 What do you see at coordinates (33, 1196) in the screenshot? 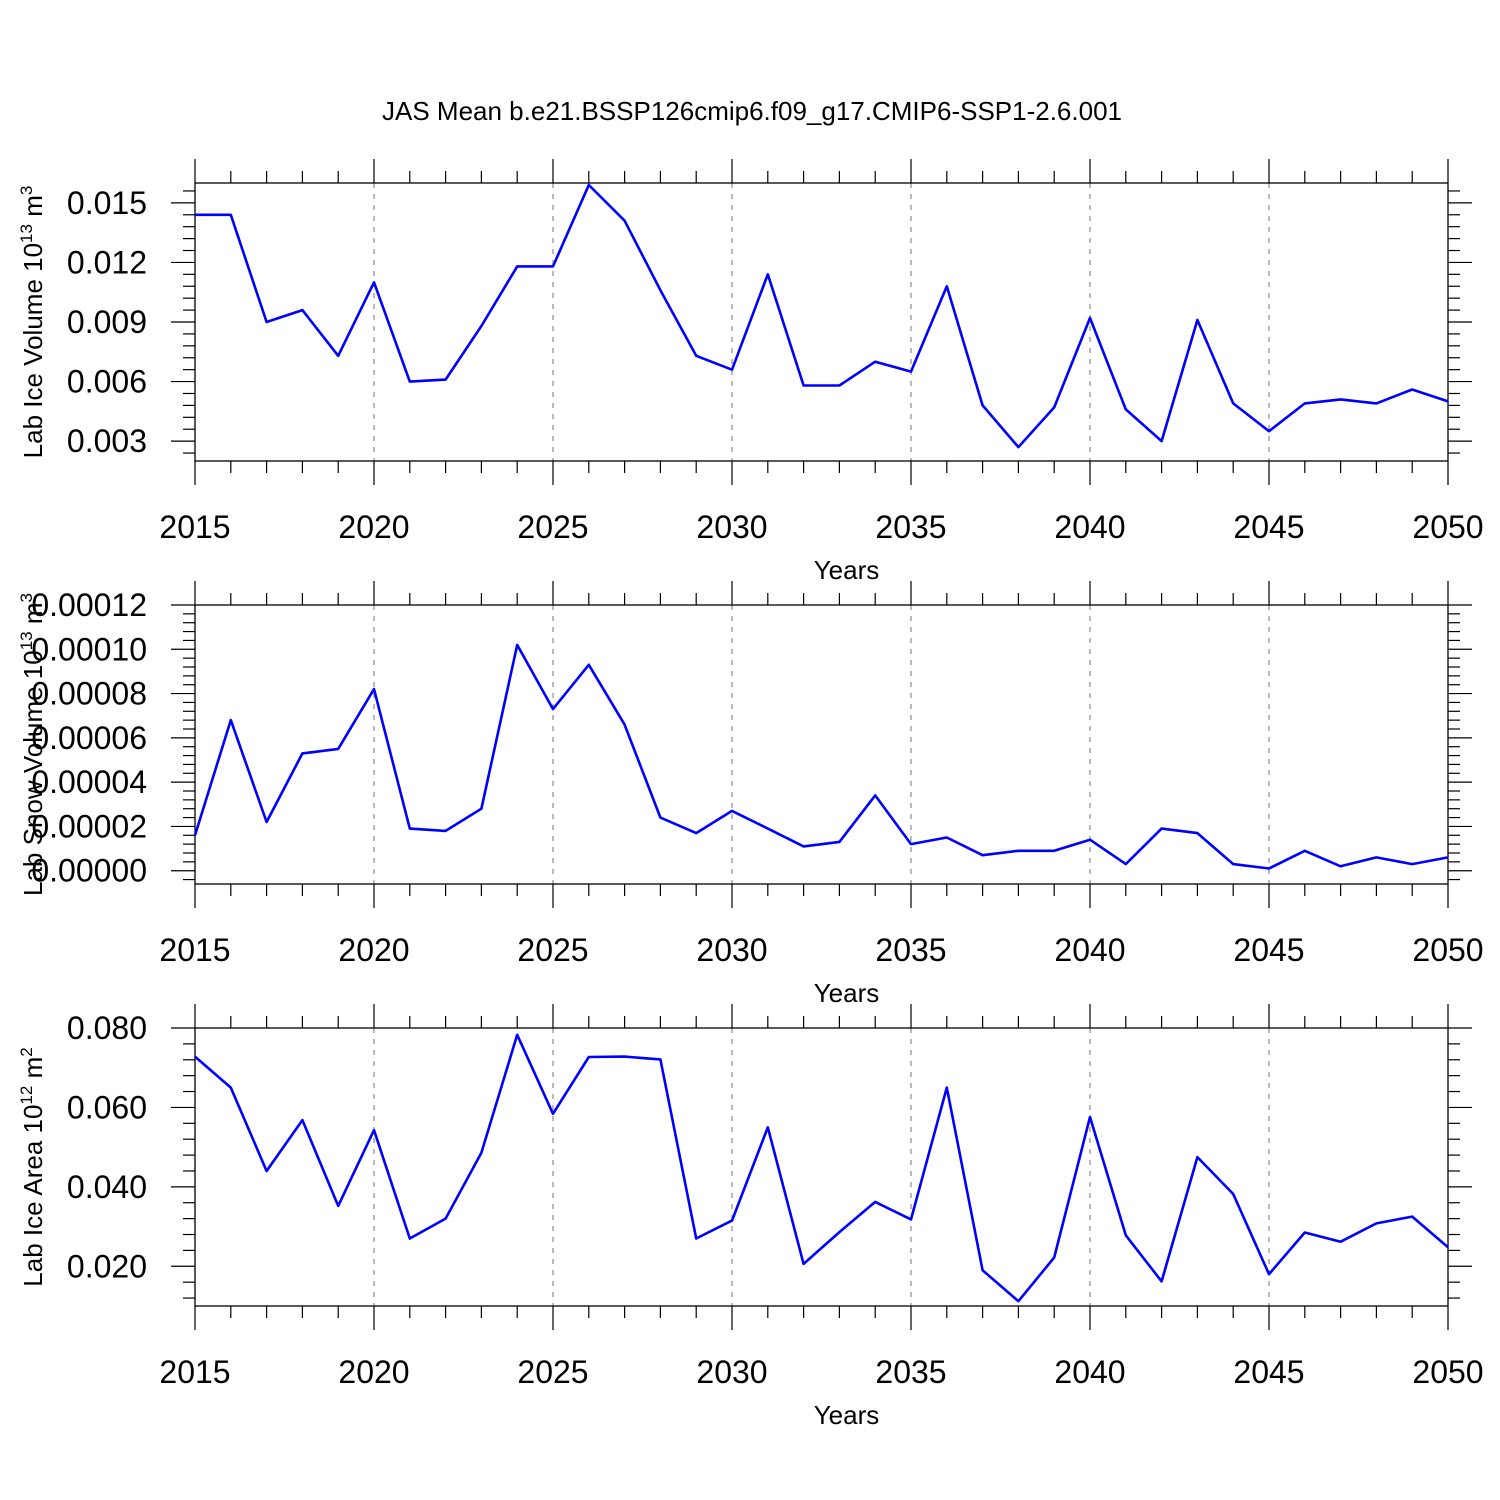
I see `y-axis-title-text: Lab Ice Area 10` at bounding box center [33, 1196].